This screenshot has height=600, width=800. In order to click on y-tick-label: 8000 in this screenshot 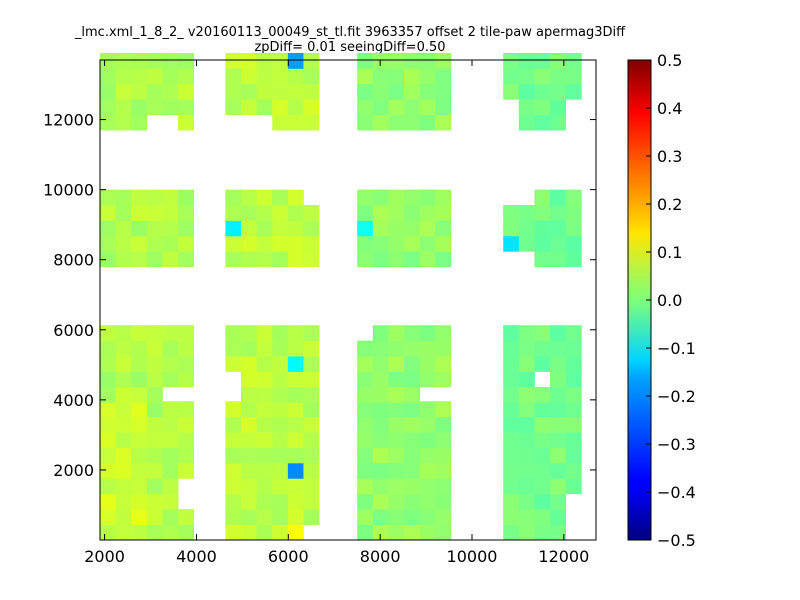, I will do `click(73, 260)`.